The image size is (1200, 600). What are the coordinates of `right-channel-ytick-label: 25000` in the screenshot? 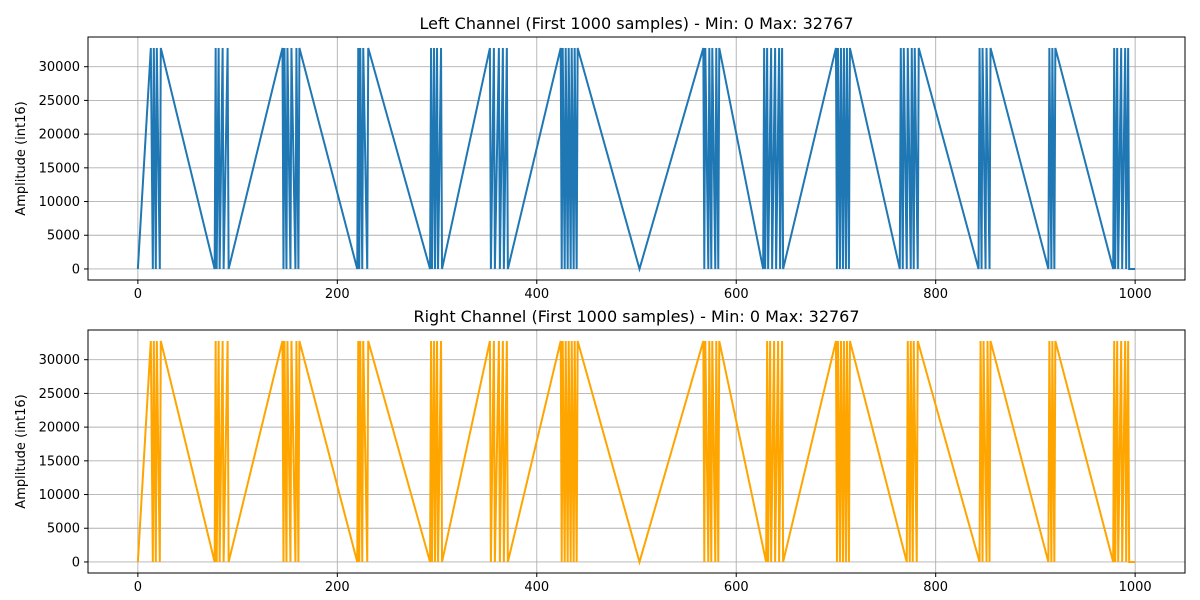 It's located at (59, 394).